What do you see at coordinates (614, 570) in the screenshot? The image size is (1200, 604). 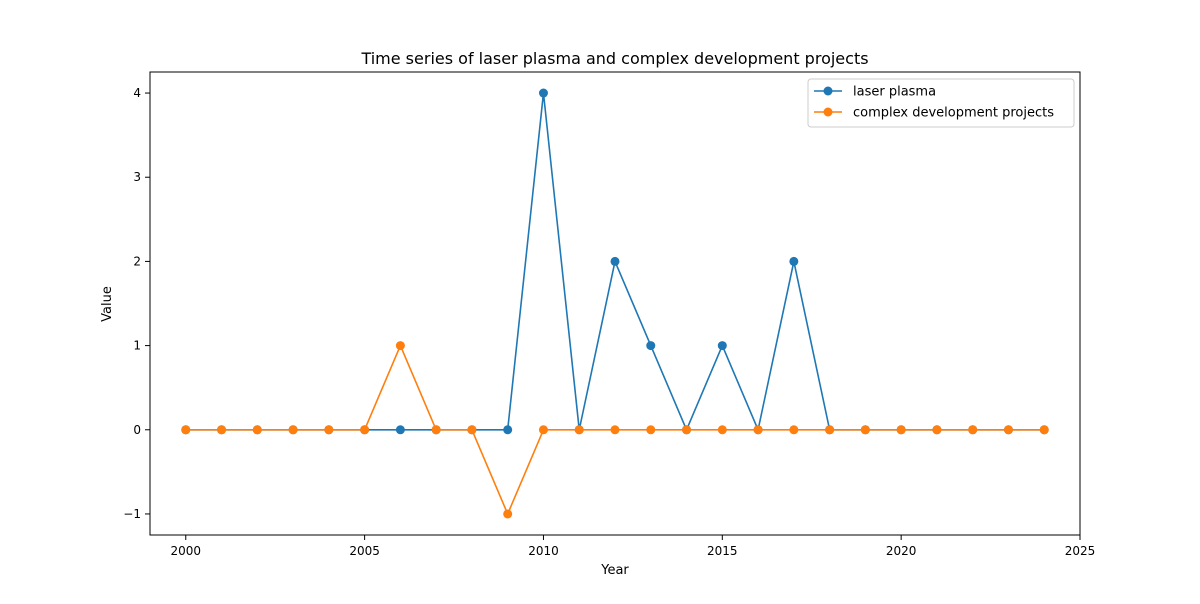 I see `x-axis-label: Year` at bounding box center [614, 570].